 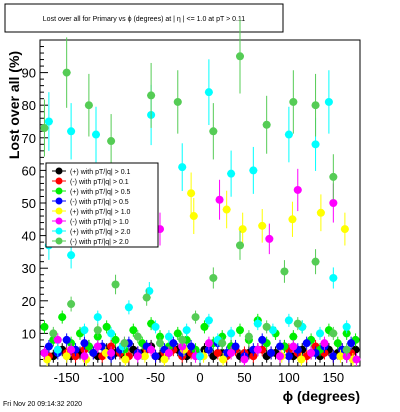 I want to click on legend-box, so click(x=102, y=205).